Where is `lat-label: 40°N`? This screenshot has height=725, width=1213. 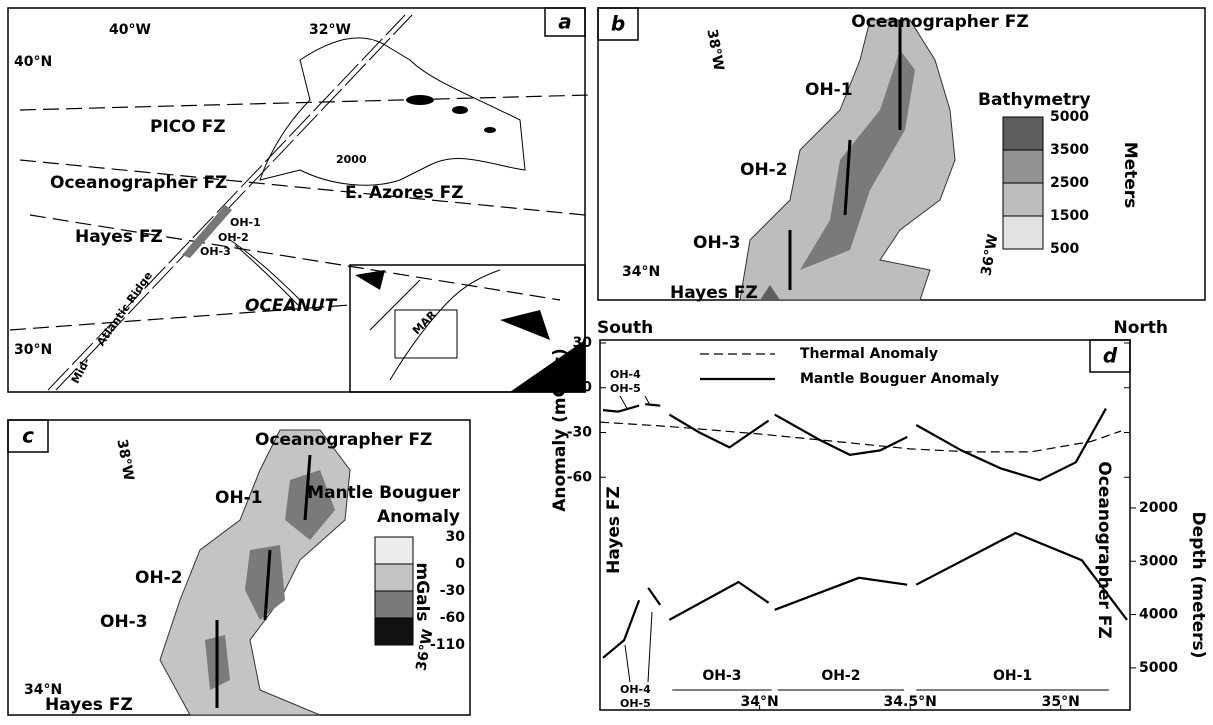 lat-label: 40°N is located at coordinates (33, 62).